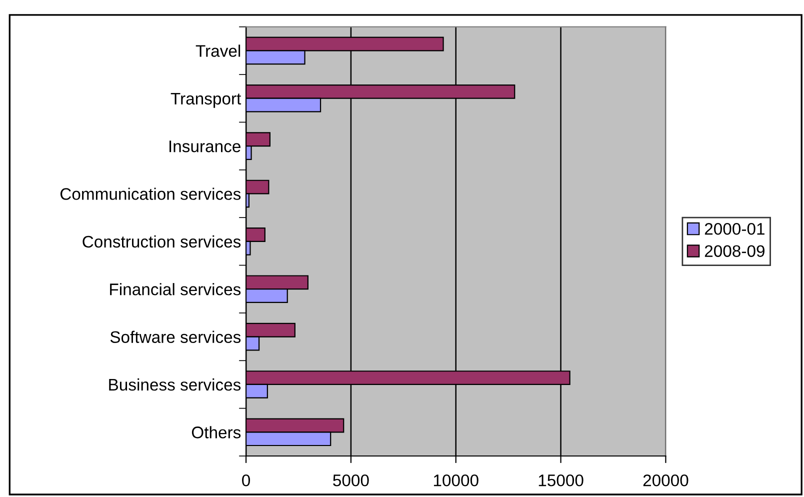 This screenshot has height=497, width=804. Describe the element at coordinates (218, 50) in the screenshot. I see `y-tick-label: Travel` at that location.